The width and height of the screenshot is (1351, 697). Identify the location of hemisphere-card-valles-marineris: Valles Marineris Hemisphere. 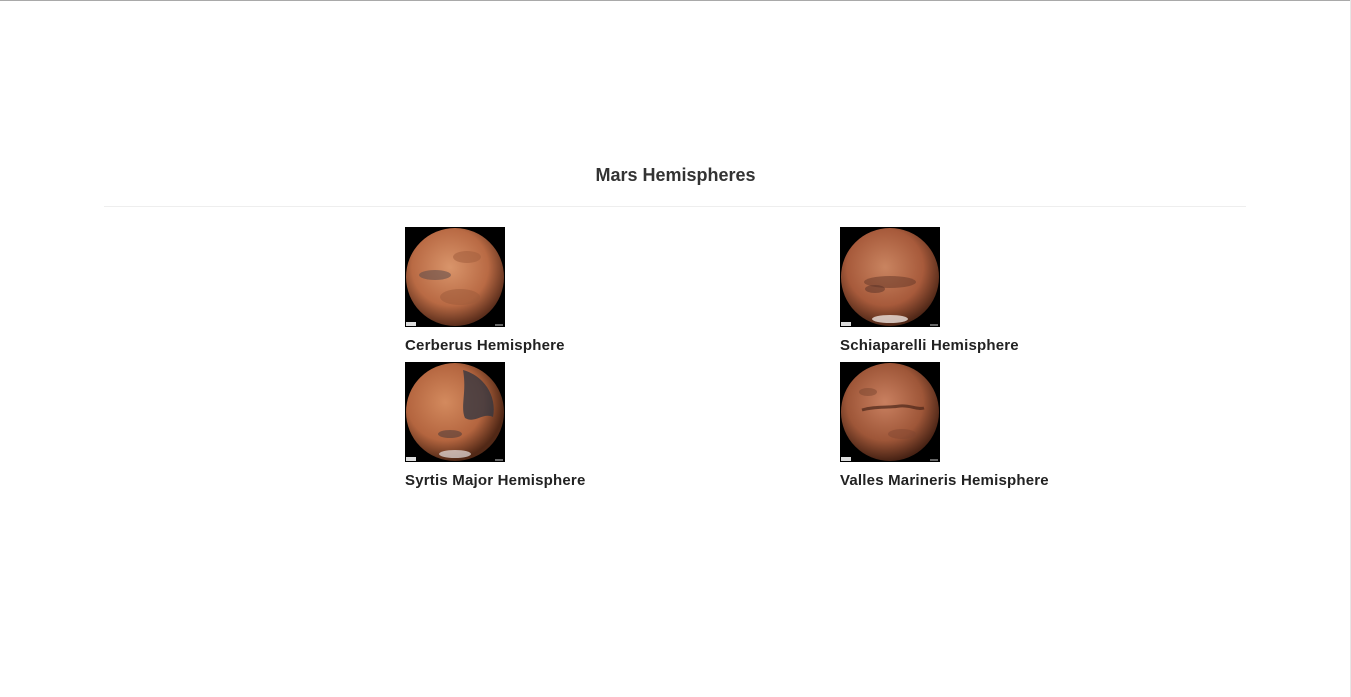
(990, 426).